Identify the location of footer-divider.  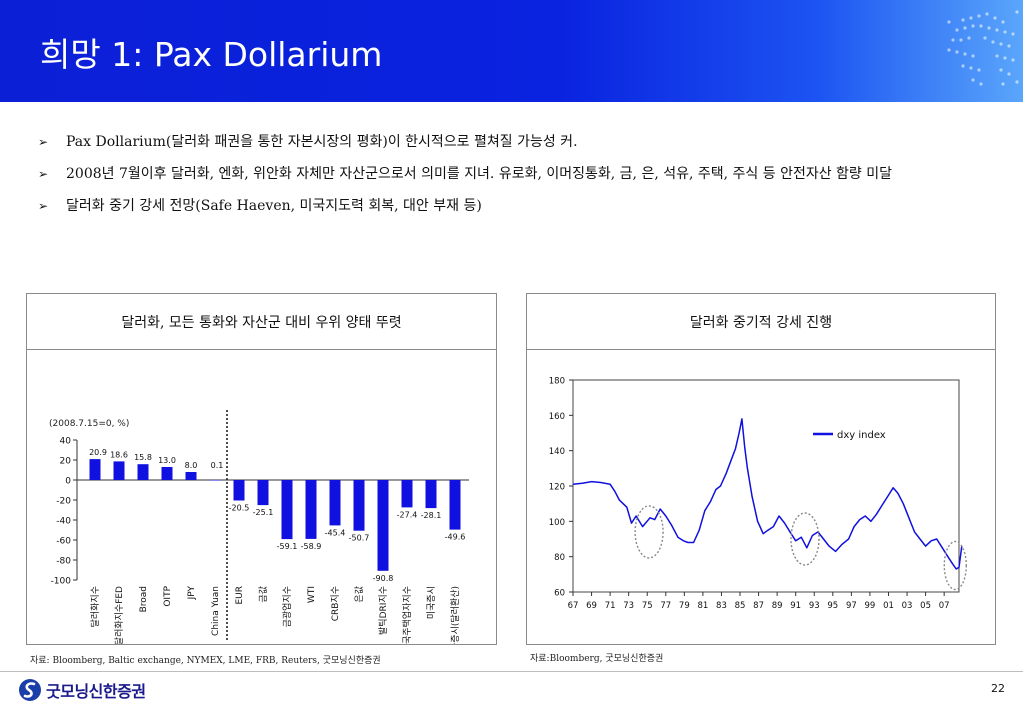
(511, 671).